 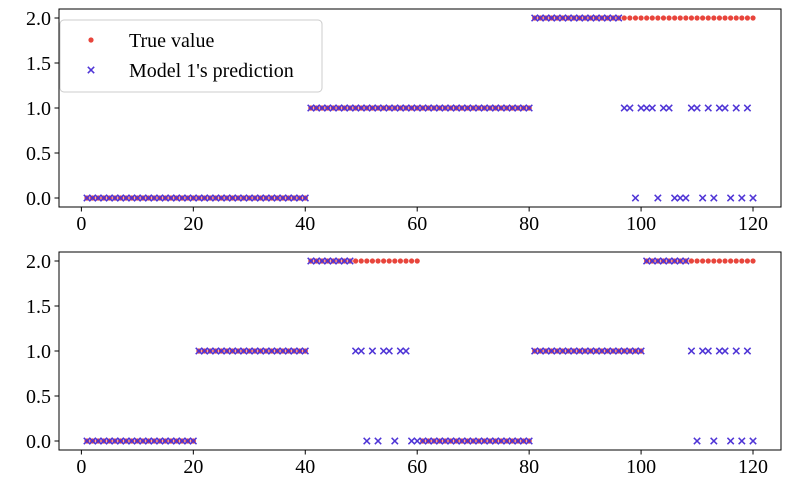 I want to click on x-tick-label: 120, so click(x=753, y=224).